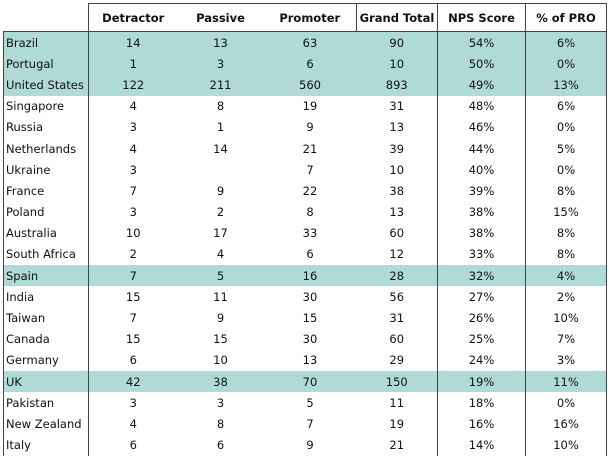 Image resolution: width=609 pixels, height=456 pixels. Describe the element at coordinates (481, 297) in the screenshot. I see `nps-score-cell: 27%` at that location.